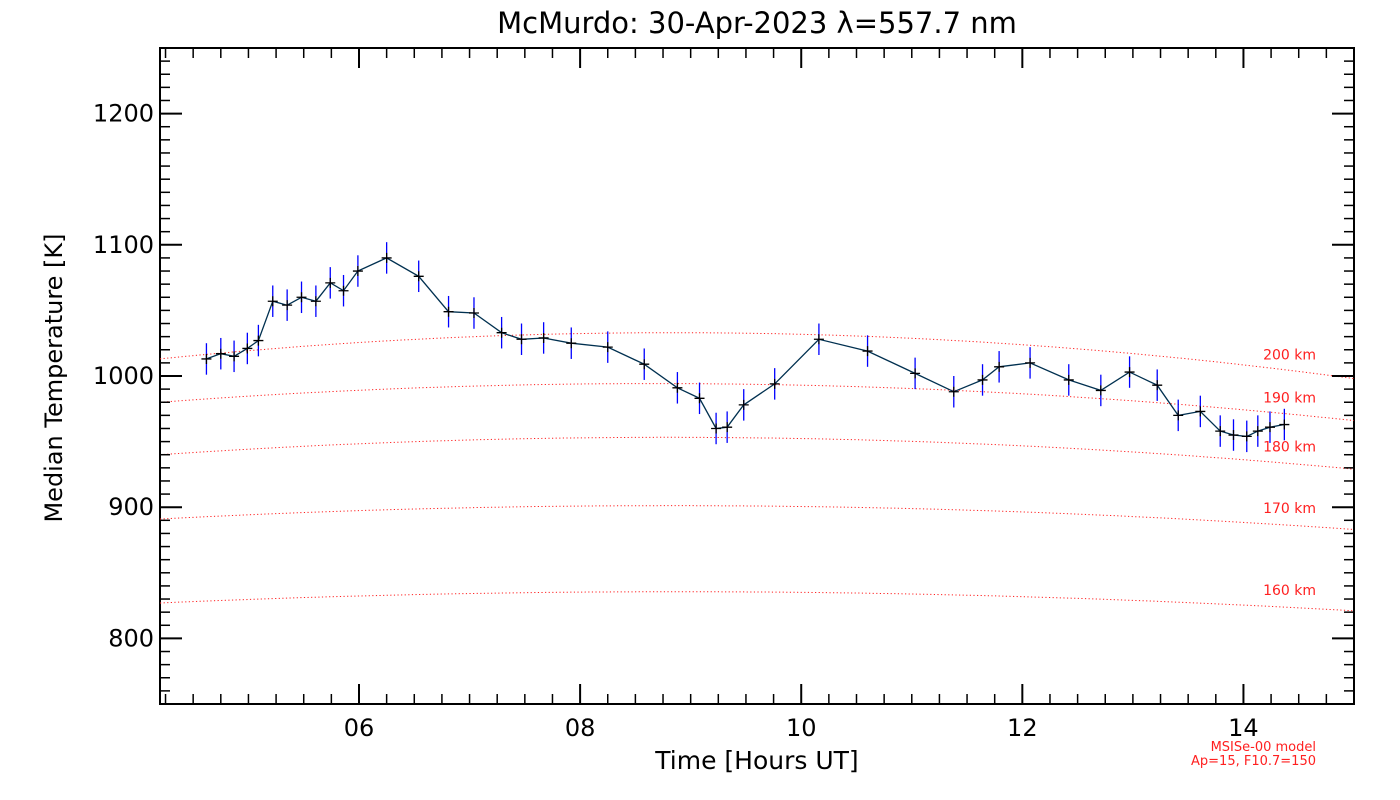 The width and height of the screenshot is (1400, 800). What do you see at coordinates (1289, 398) in the screenshot?
I see `model-curve-label: 190 km` at bounding box center [1289, 398].